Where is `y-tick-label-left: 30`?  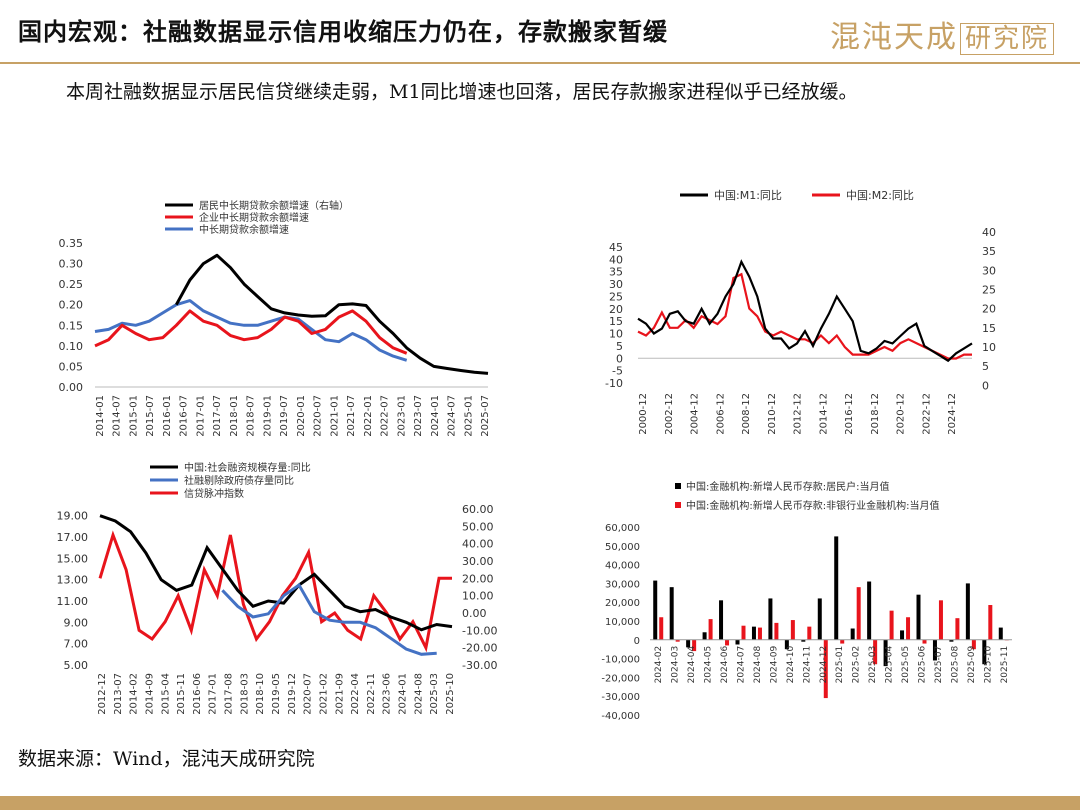
y-tick-label-left: 30 is located at coordinates (616, 284).